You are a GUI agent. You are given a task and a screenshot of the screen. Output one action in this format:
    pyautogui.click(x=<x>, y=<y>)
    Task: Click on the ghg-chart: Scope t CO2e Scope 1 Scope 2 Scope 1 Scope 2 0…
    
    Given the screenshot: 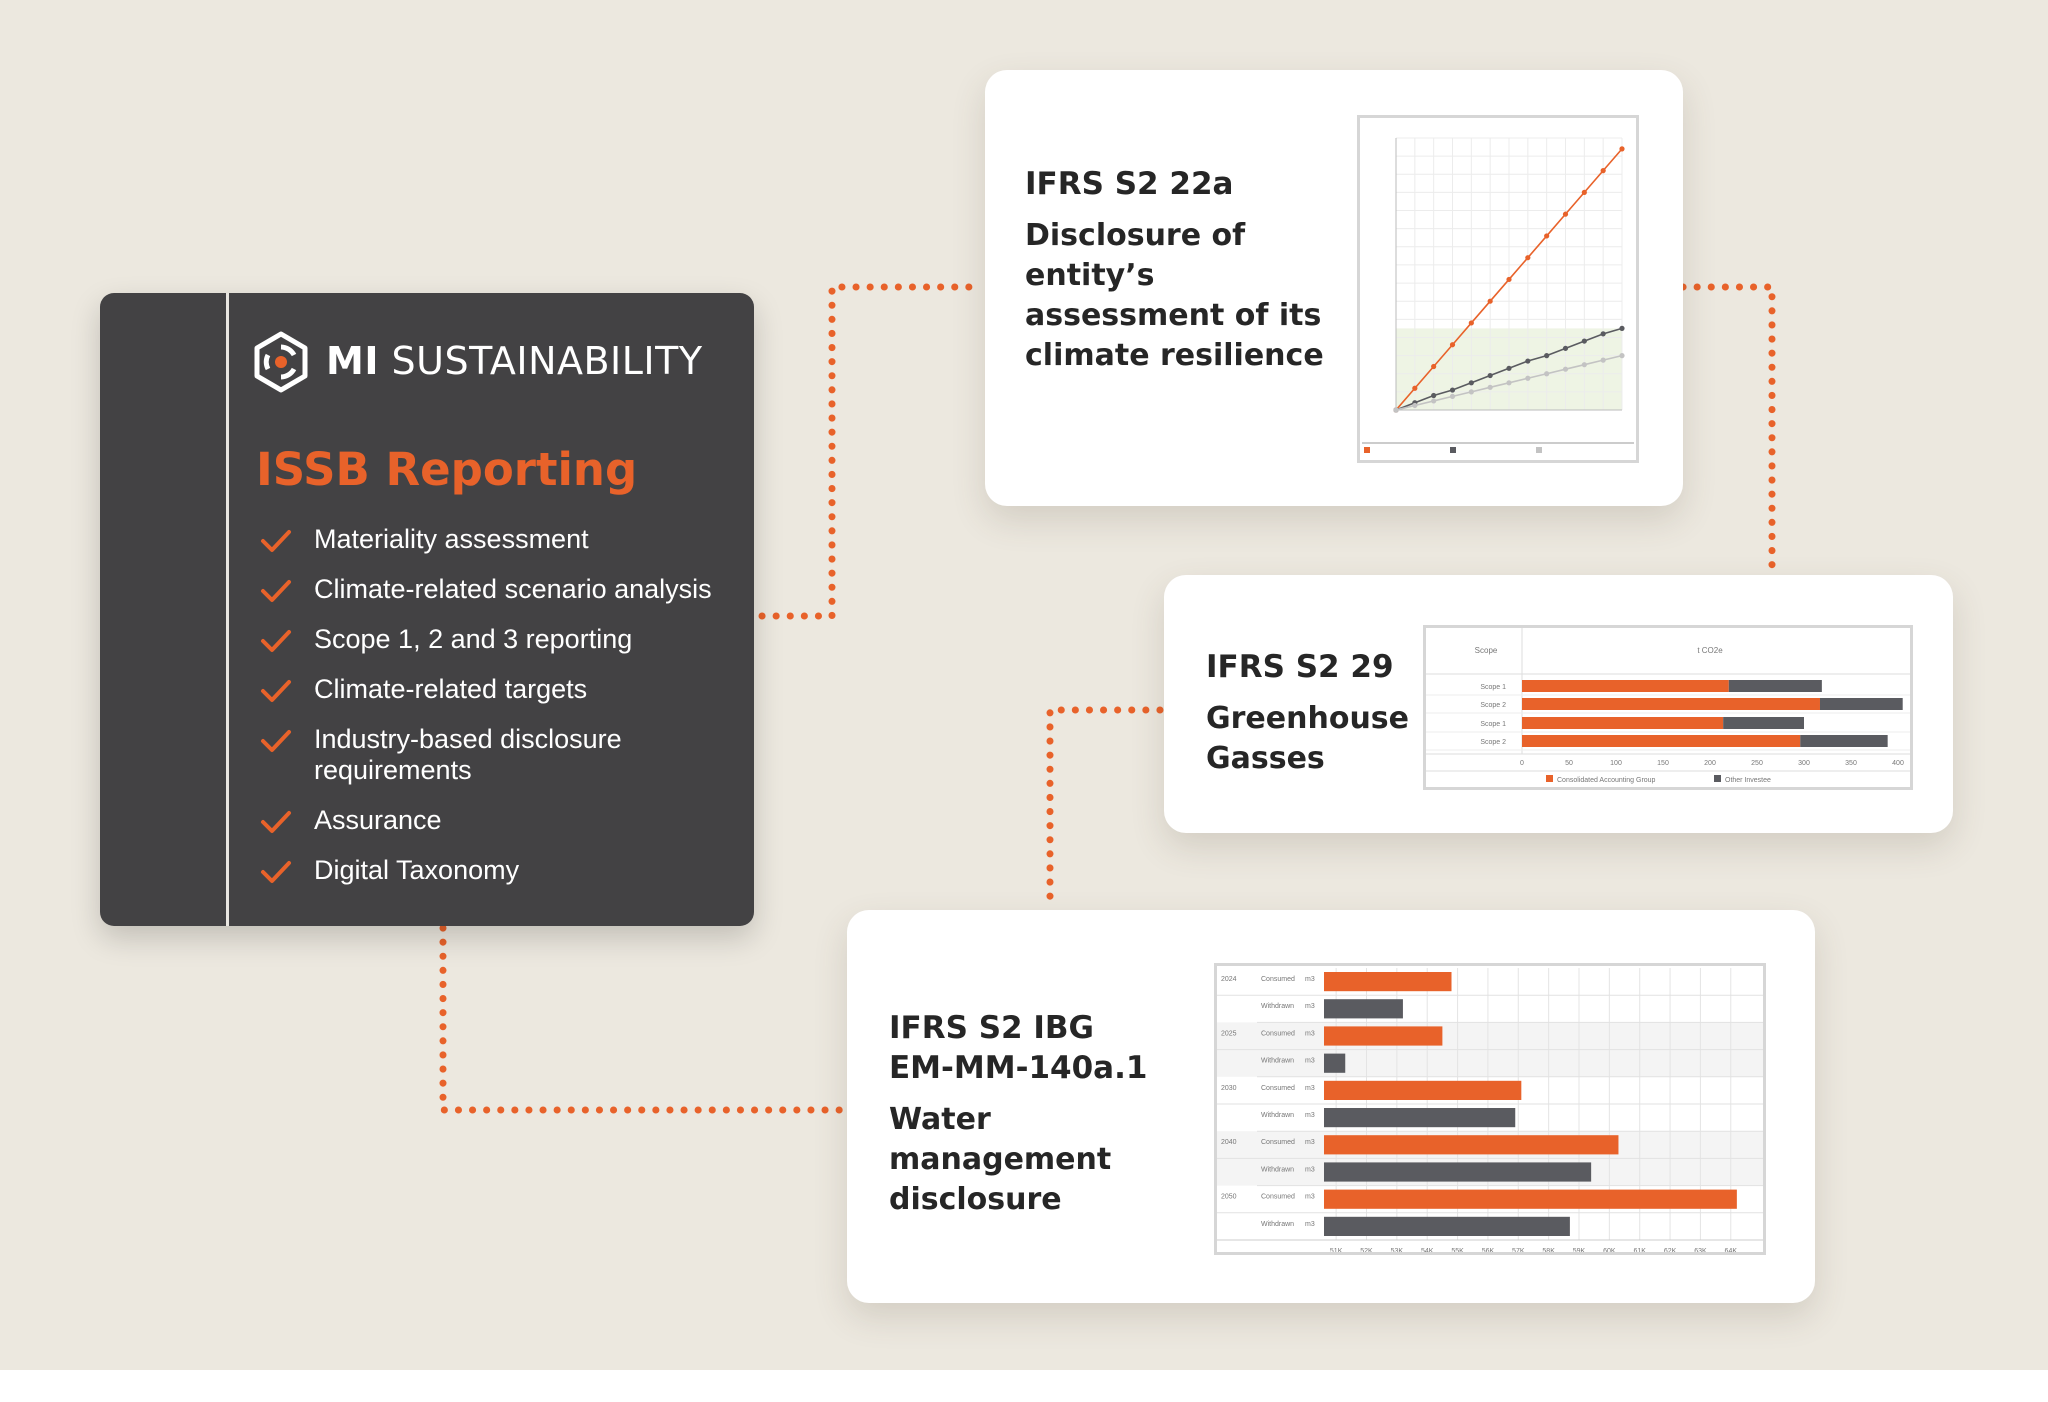 What is the action you would take?
    pyautogui.click(x=1668, y=707)
    